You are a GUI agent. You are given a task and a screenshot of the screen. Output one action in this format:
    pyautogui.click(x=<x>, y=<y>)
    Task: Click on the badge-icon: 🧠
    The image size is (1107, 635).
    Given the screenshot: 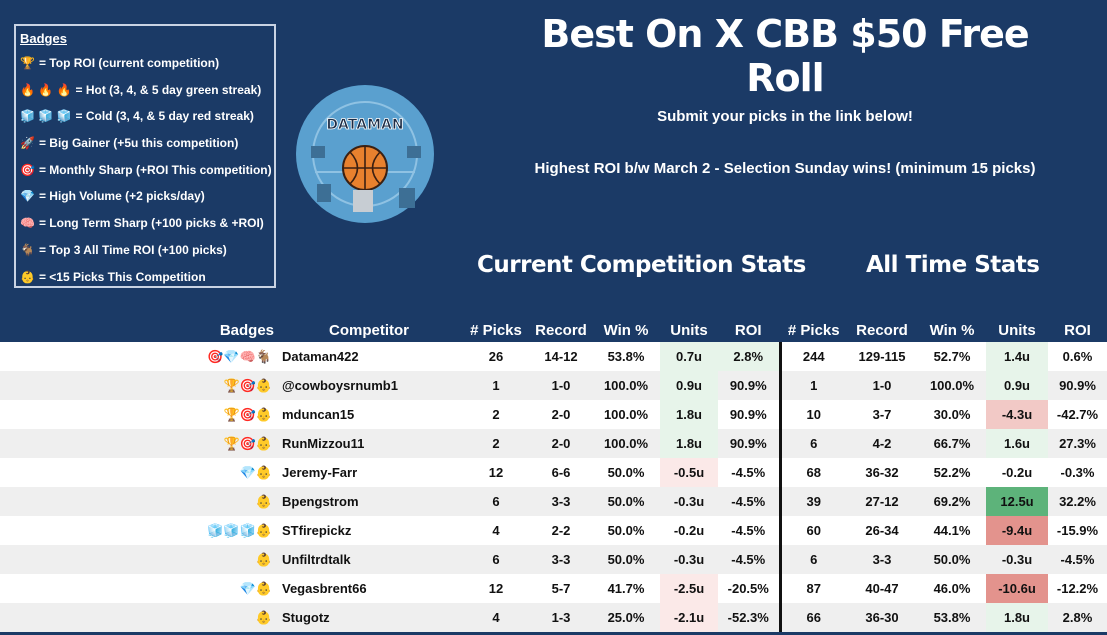 What is the action you would take?
    pyautogui.click(x=27, y=223)
    